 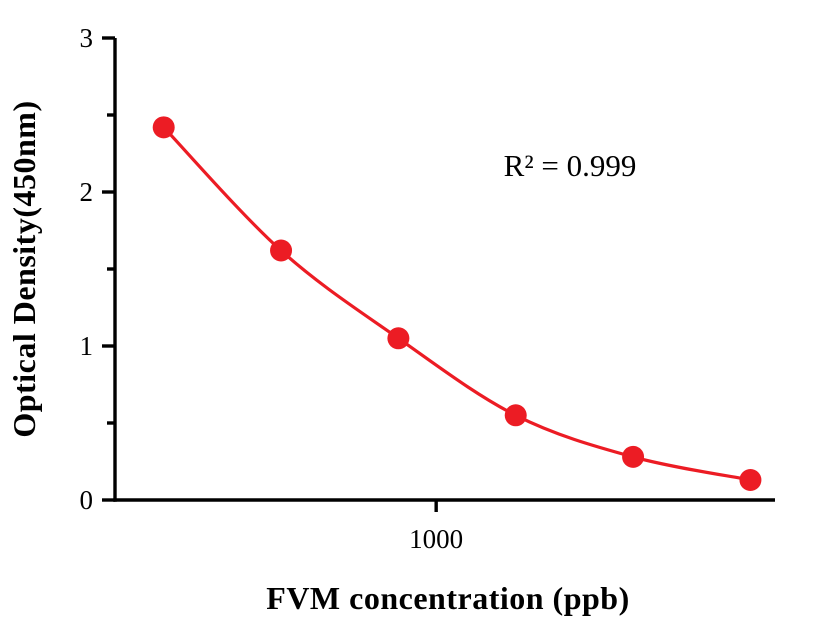 What do you see at coordinates (87, 38) in the screenshot?
I see `y-tick-label: 3` at bounding box center [87, 38].